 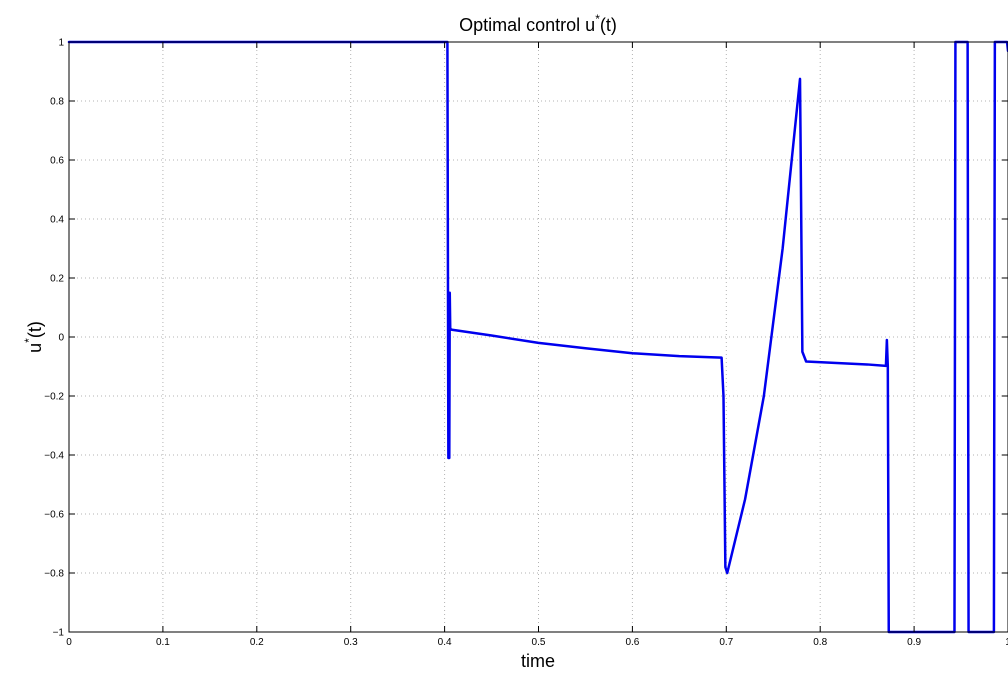 I want to click on chart-title: Optimal control u*(t), so click(x=538, y=23).